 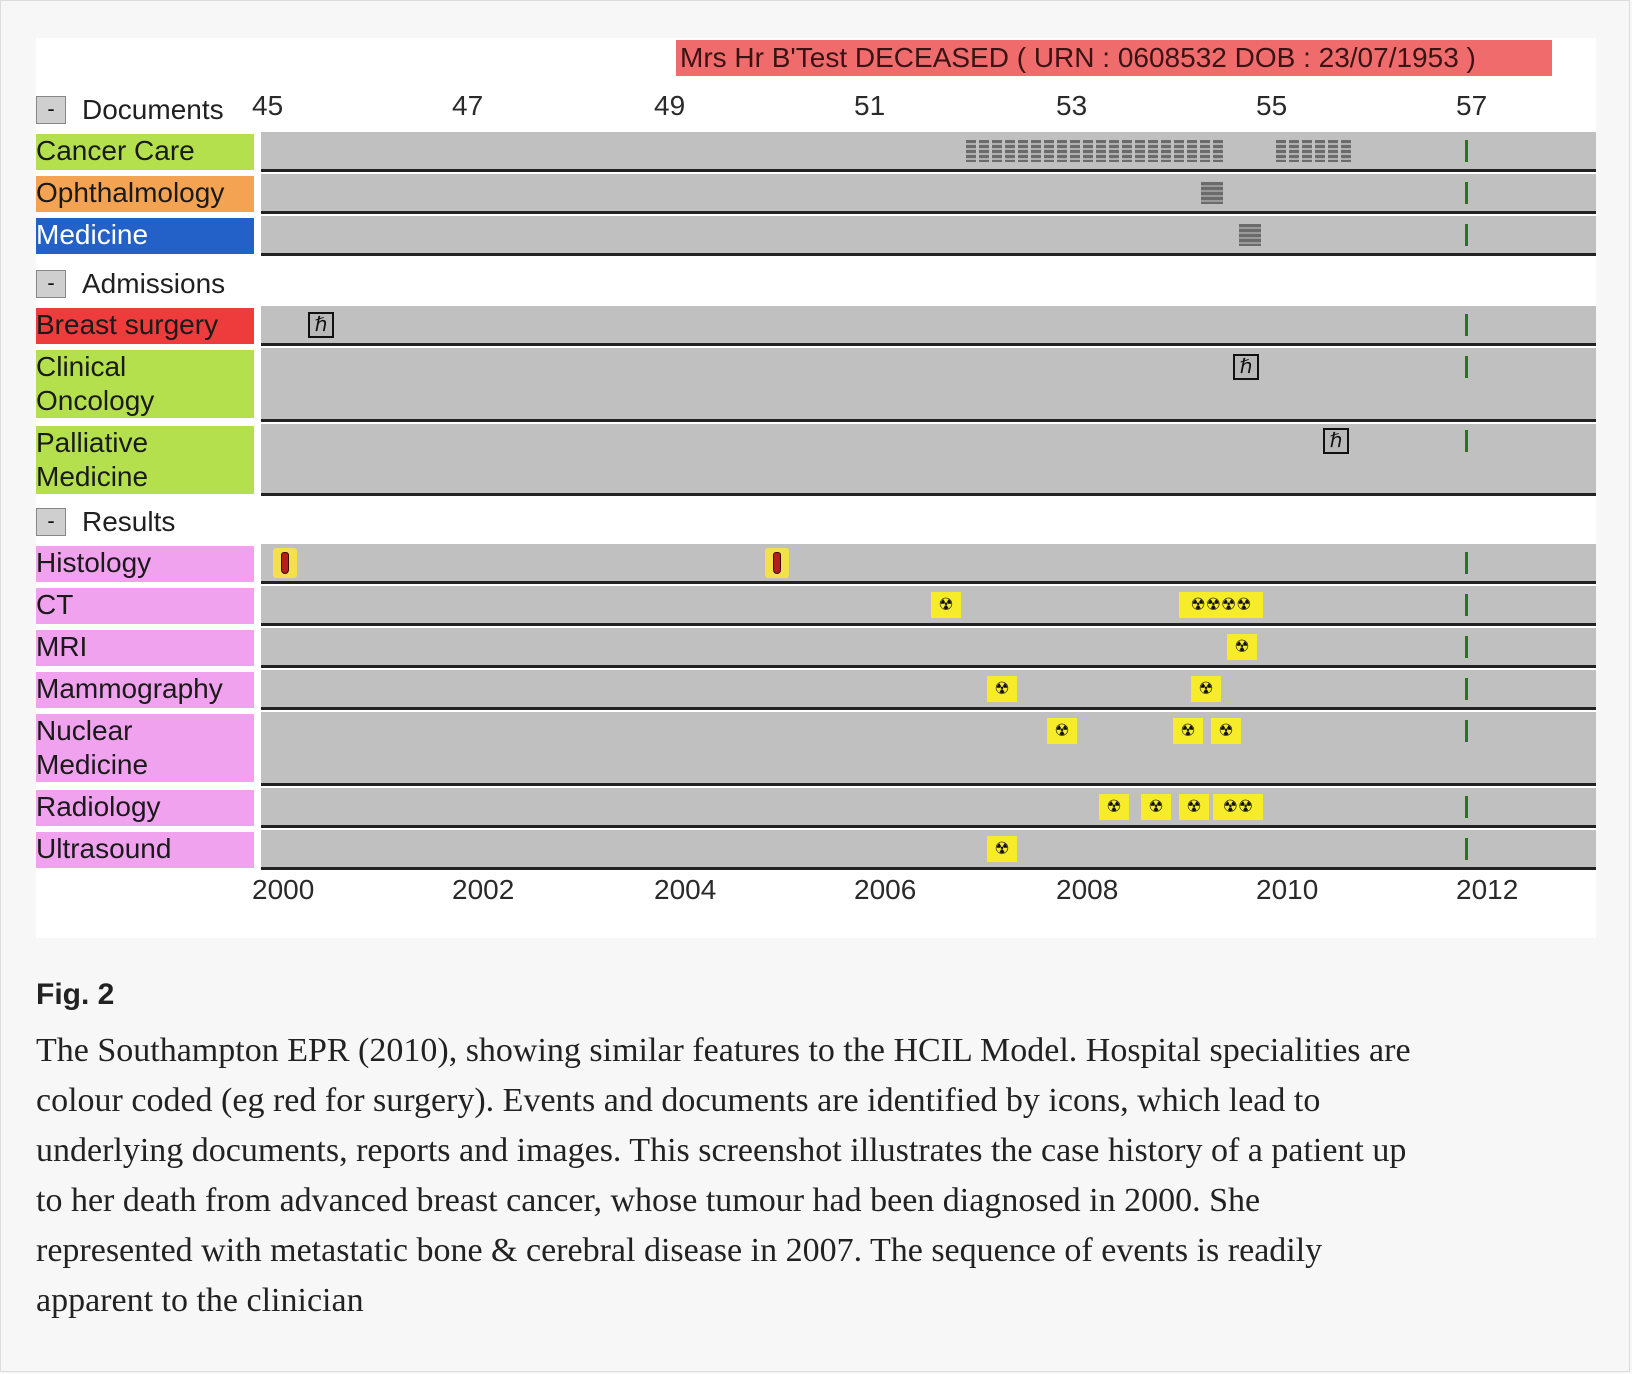 What do you see at coordinates (1072, 105) in the screenshot?
I see `age-label: 53` at bounding box center [1072, 105].